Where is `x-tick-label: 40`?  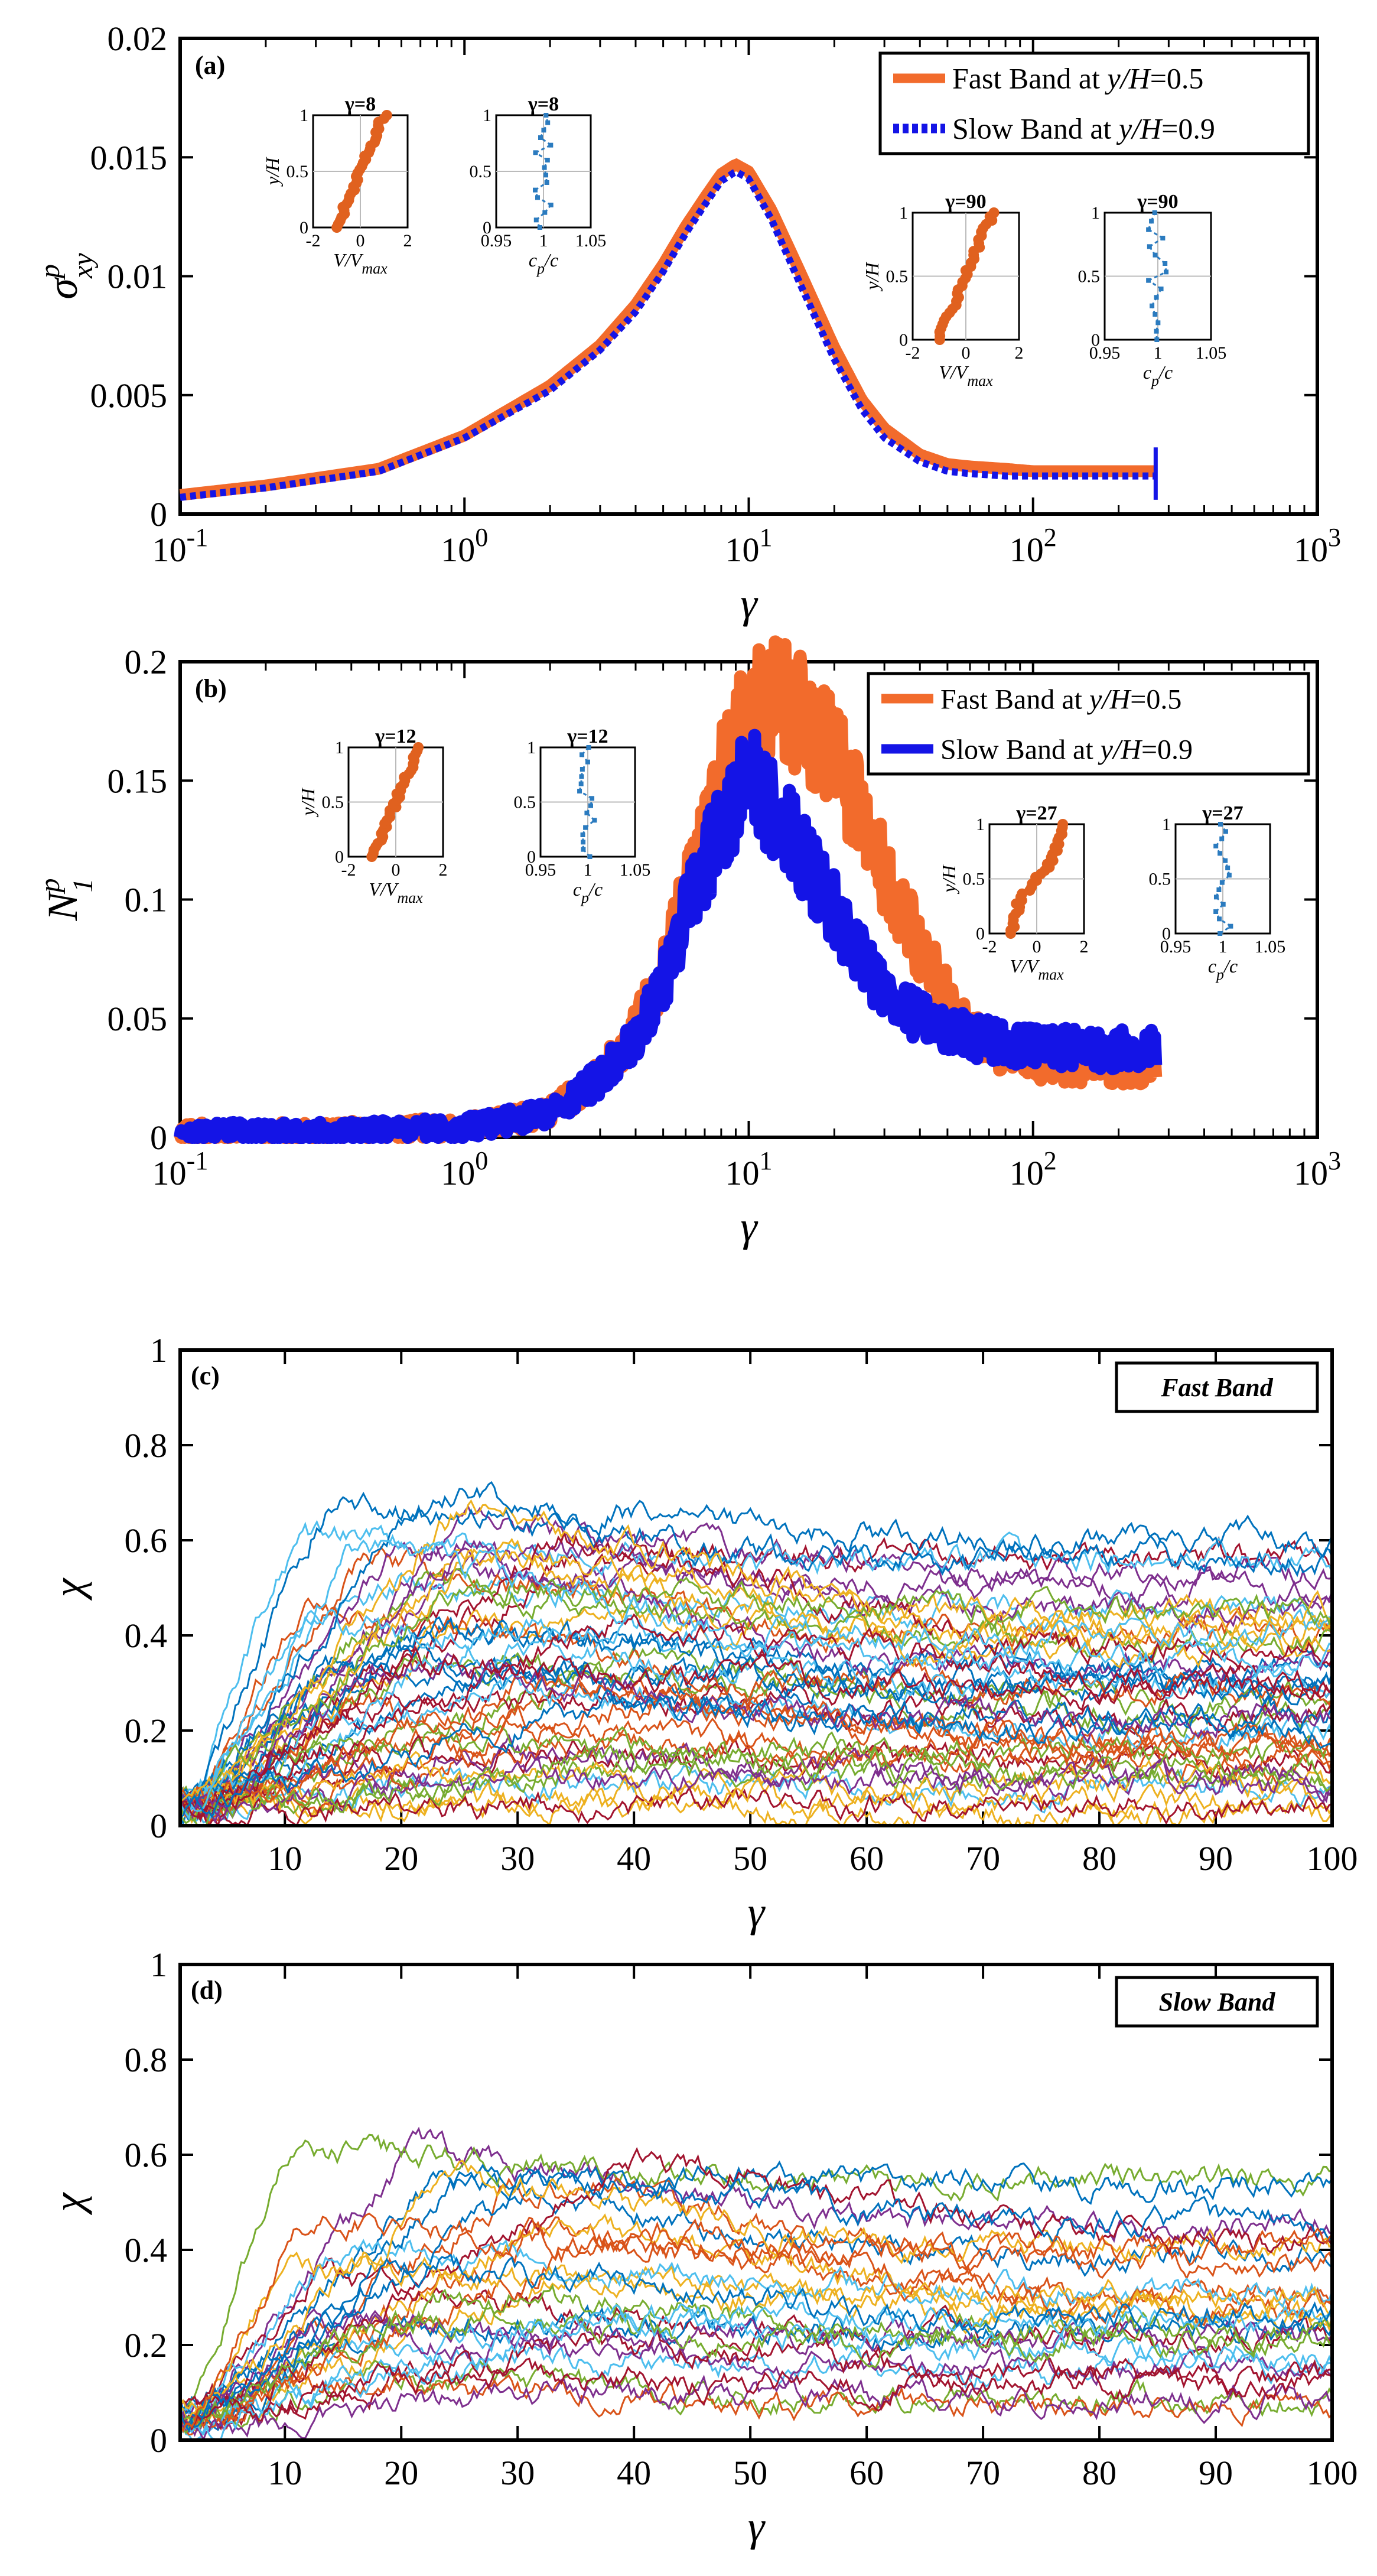 x-tick-label: 40 is located at coordinates (634, 2473).